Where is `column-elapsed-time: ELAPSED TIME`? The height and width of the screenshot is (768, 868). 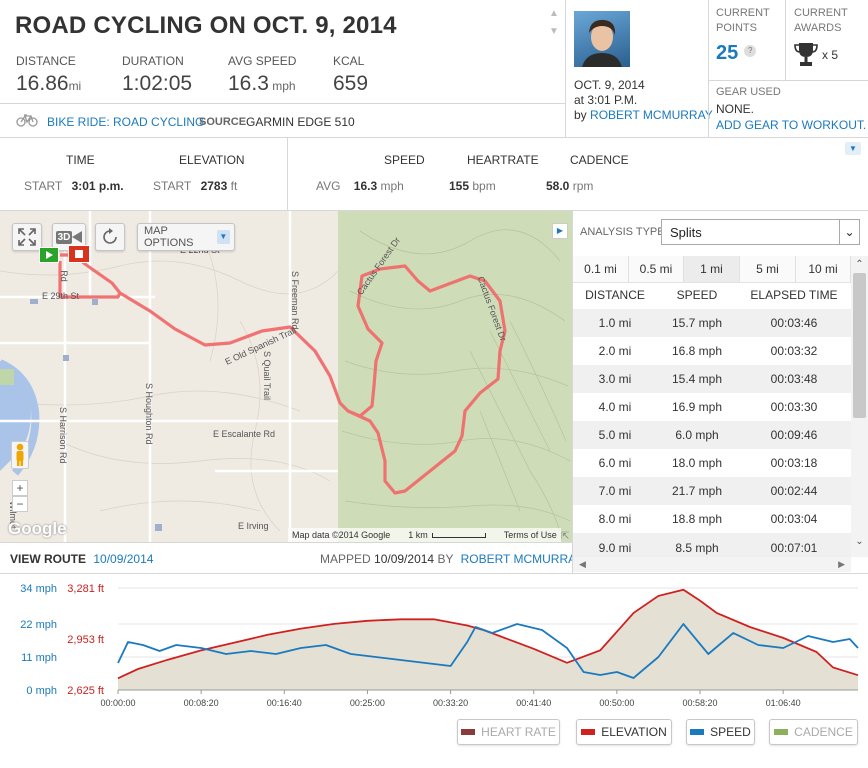 column-elapsed-time: ELAPSED TIME is located at coordinates (794, 295).